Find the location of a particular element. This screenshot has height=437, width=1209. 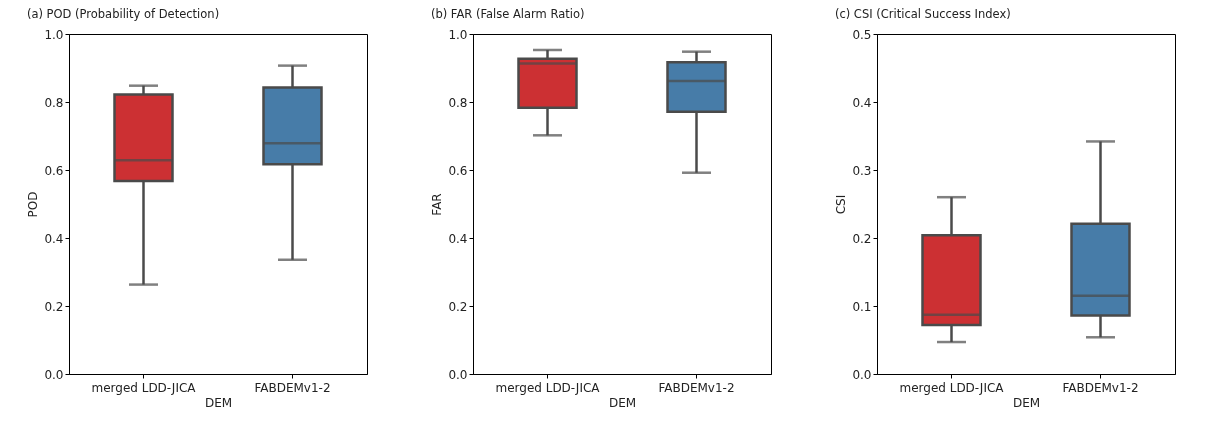

chart-title: (a) POD (Probability of Detection) is located at coordinates (123, 13).